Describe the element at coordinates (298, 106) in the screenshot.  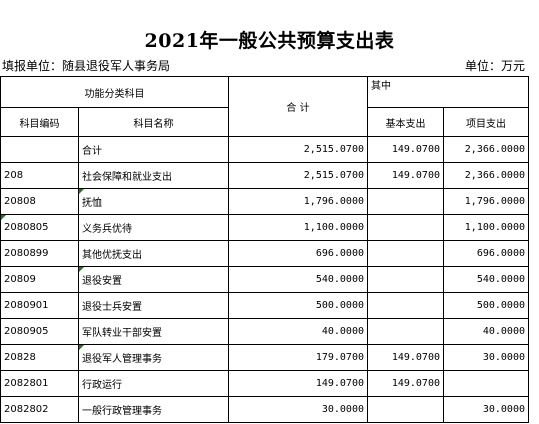
I see `header-total: 合 计` at that location.